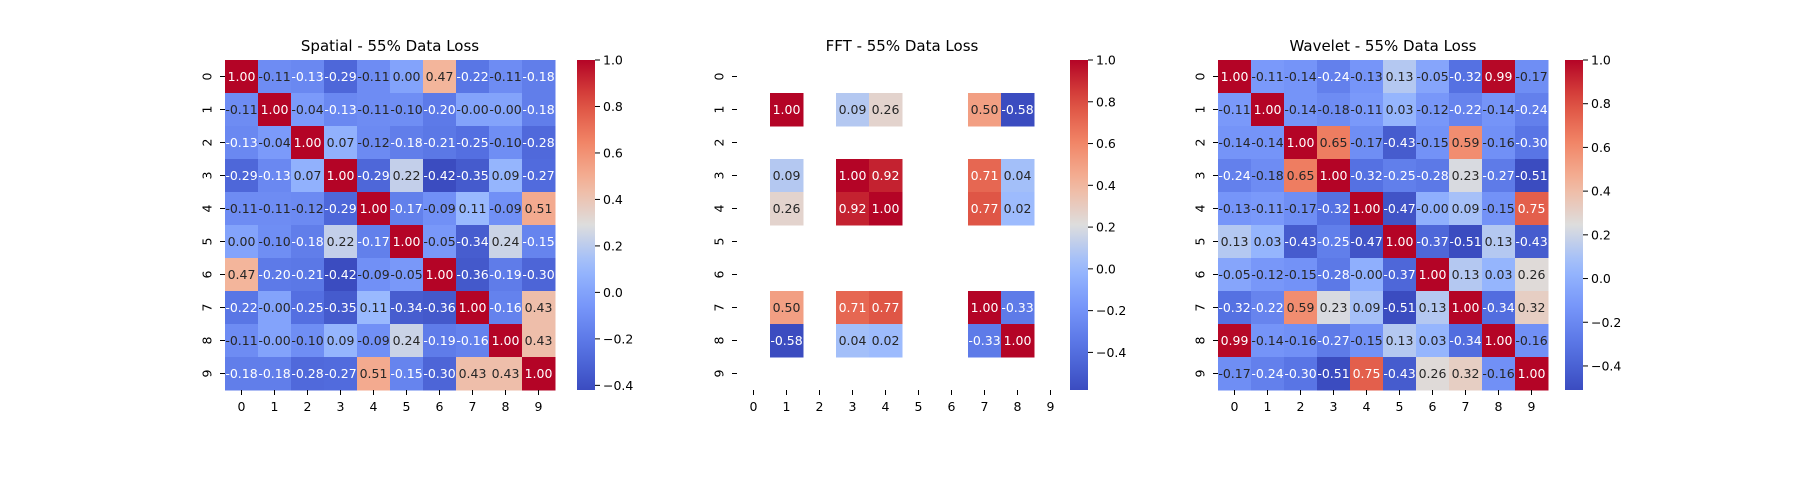 Image resolution: width=1800 pixels, height=504 pixels. What do you see at coordinates (952, 406) in the screenshot?
I see `x-tick-label: 6` at bounding box center [952, 406].